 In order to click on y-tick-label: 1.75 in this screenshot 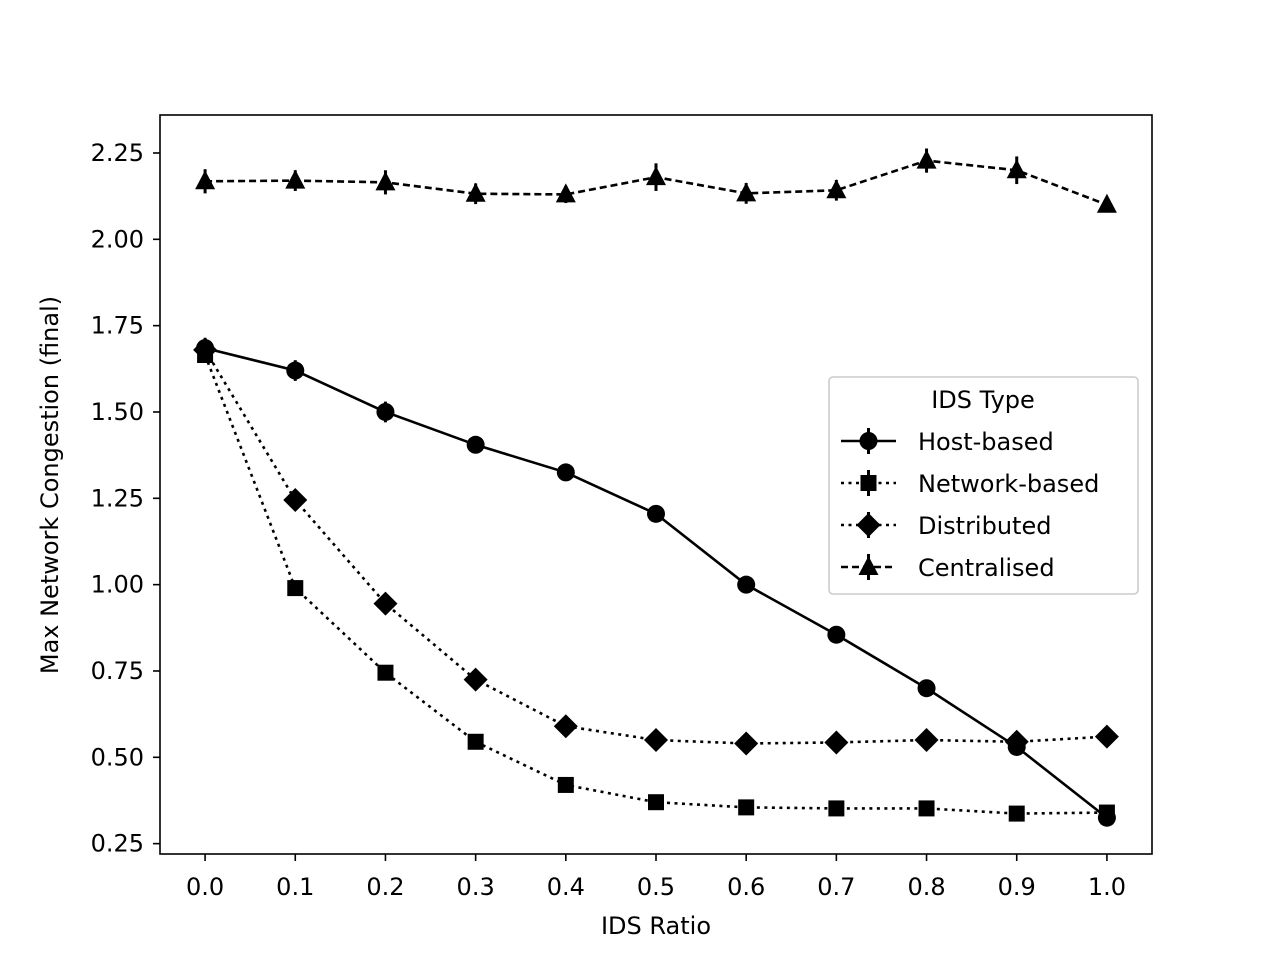, I will do `click(117, 326)`.